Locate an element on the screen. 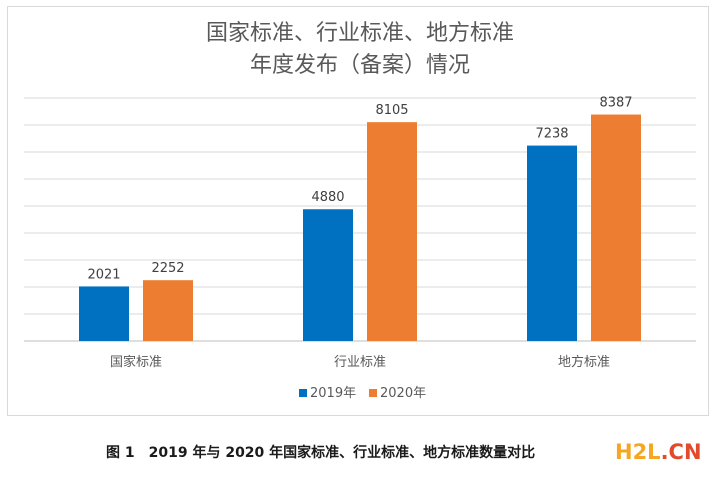 The height and width of the screenshot is (478, 720). site-watermark: H2L.CN is located at coordinates (658, 452).